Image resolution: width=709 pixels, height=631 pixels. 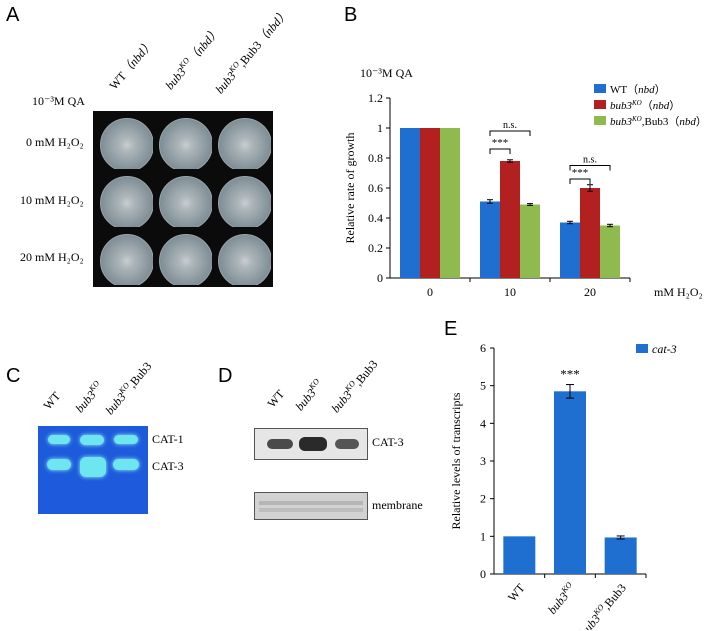 I want to click on chart-b-legend-label: bub3KO（nbd）, so click(x=645, y=105).